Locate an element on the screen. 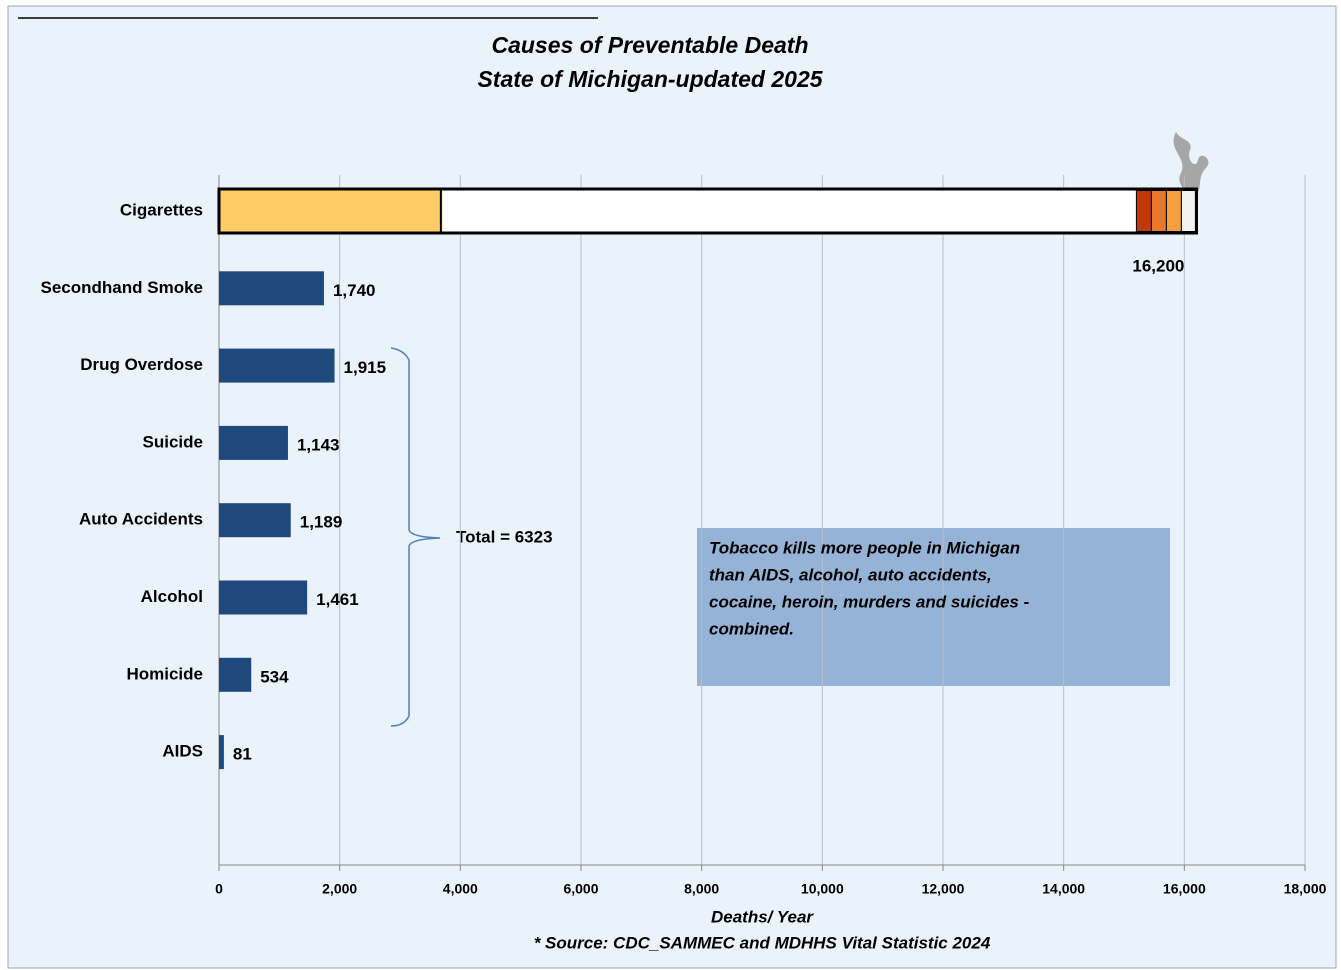  note-box is located at coordinates (933, 607).